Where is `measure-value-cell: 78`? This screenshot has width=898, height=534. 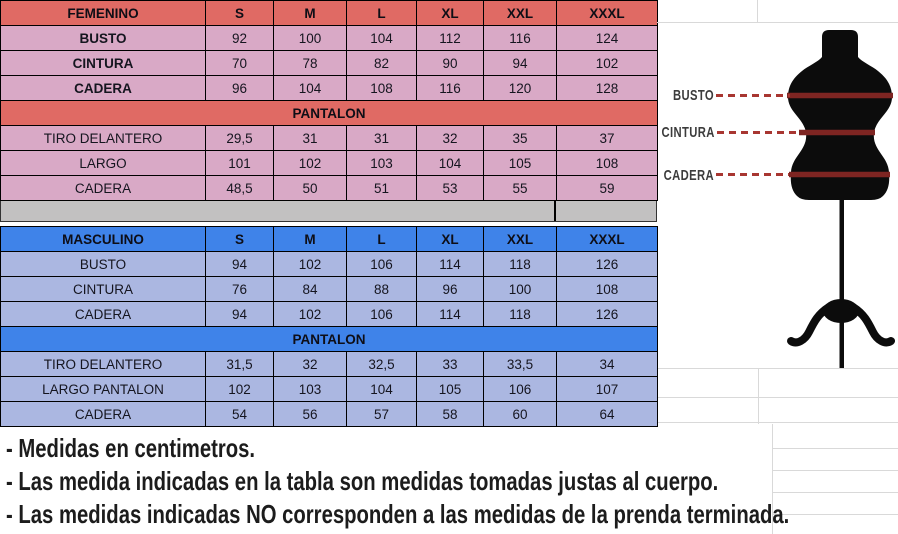 measure-value-cell: 78 is located at coordinates (310, 63).